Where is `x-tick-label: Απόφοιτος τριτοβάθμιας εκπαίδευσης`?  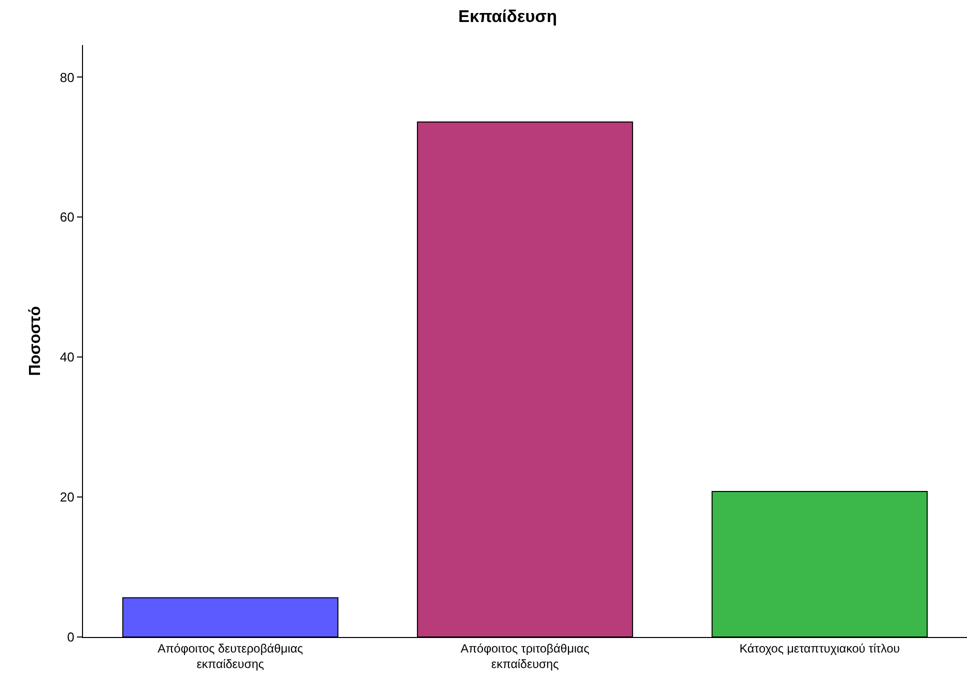 x-tick-label: Απόφοιτος τριτοβάθμιας εκπαίδευσης is located at coordinates (525, 656).